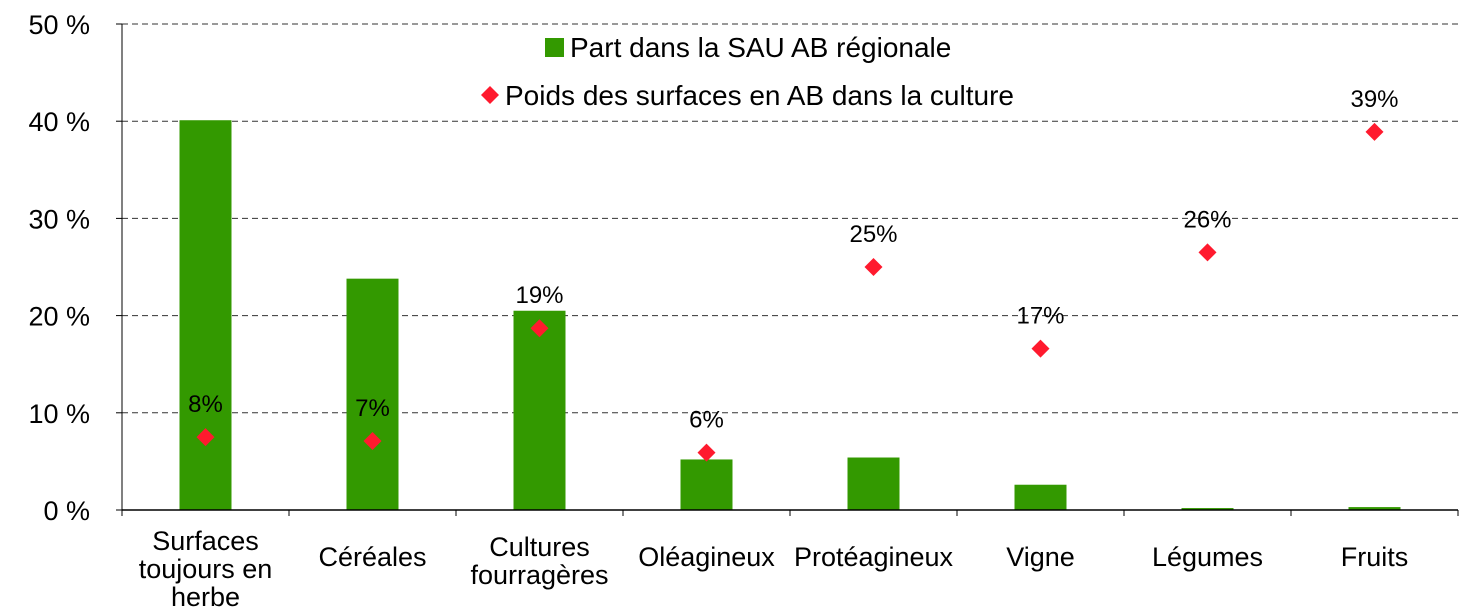 This screenshot has width=1473, height=616. Describe the element at coordinates (873, 234) in the screenshot. I see `data-label: 25%` at that location.